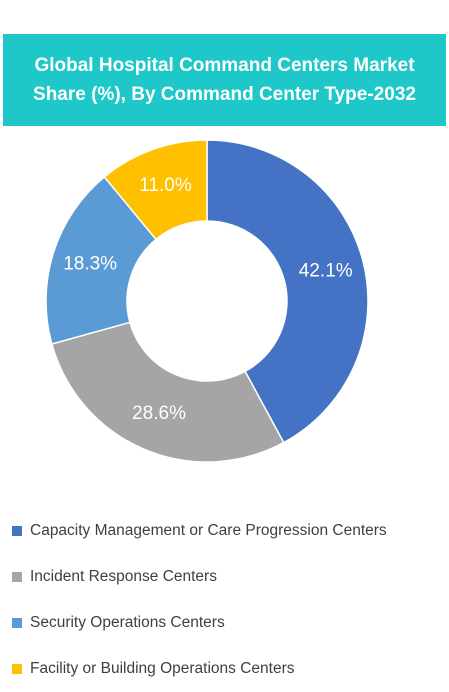  What do you see at coordinates (159, 413) in the screenshot?
I see `donut-slice-label-2: 28.6%` at bounding box center [159, 413].